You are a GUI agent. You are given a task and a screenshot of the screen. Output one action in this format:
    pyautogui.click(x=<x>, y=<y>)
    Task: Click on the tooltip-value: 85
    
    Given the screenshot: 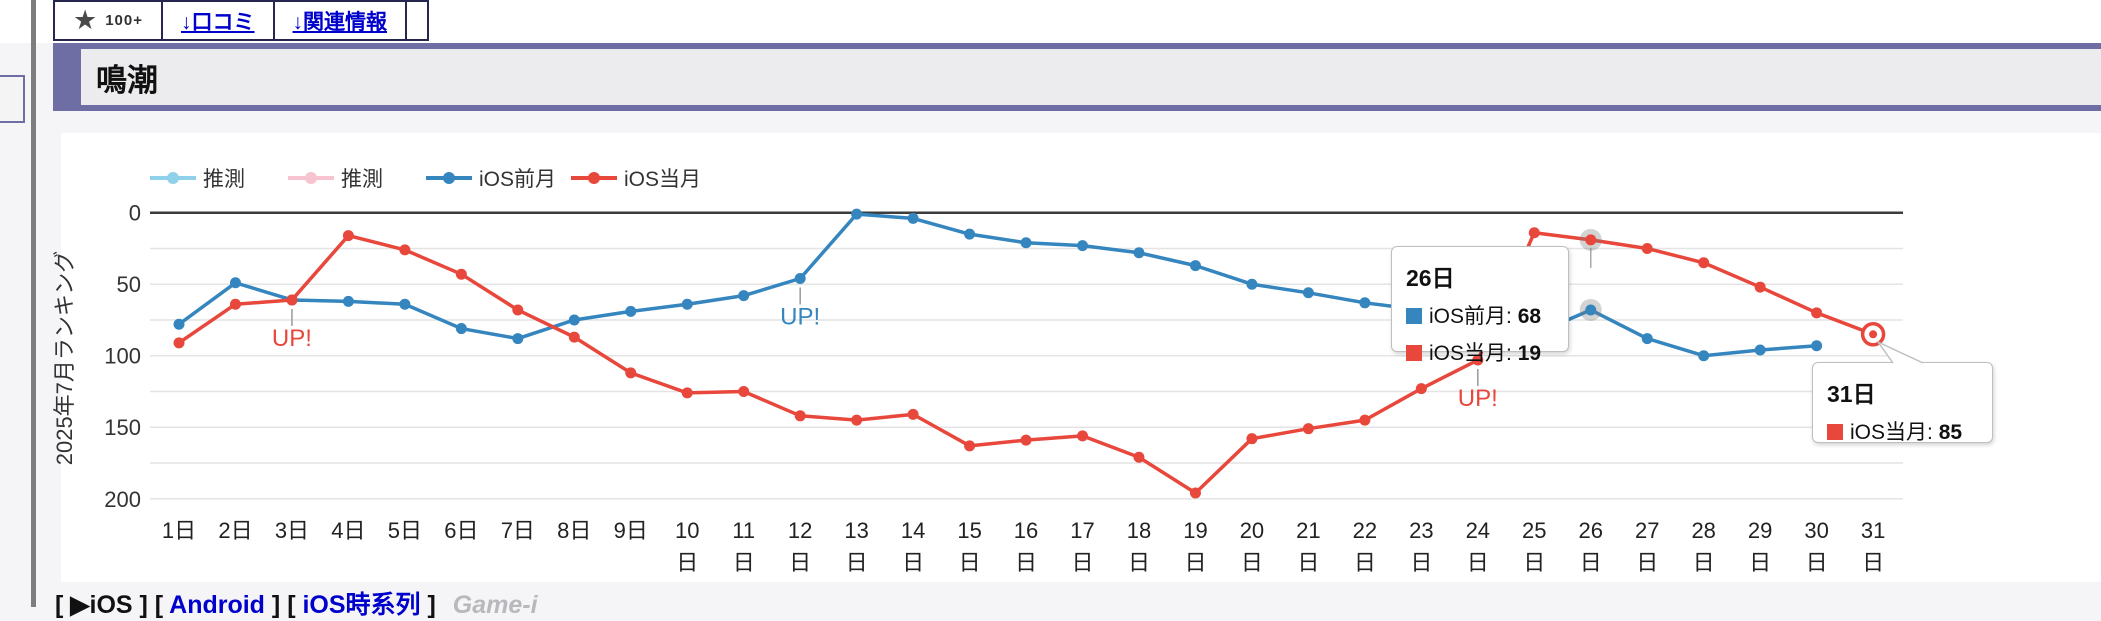 What is the action you would take?
    pyautogui.click(x=1950, y=432)
    